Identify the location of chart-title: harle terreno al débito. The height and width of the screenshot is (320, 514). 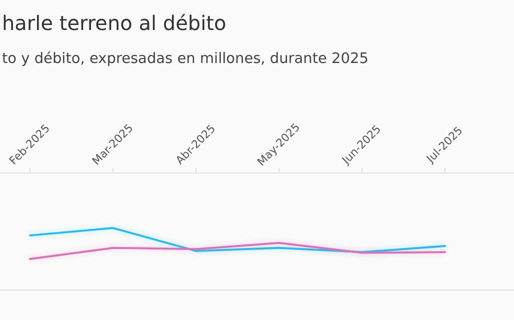
(114, 23).